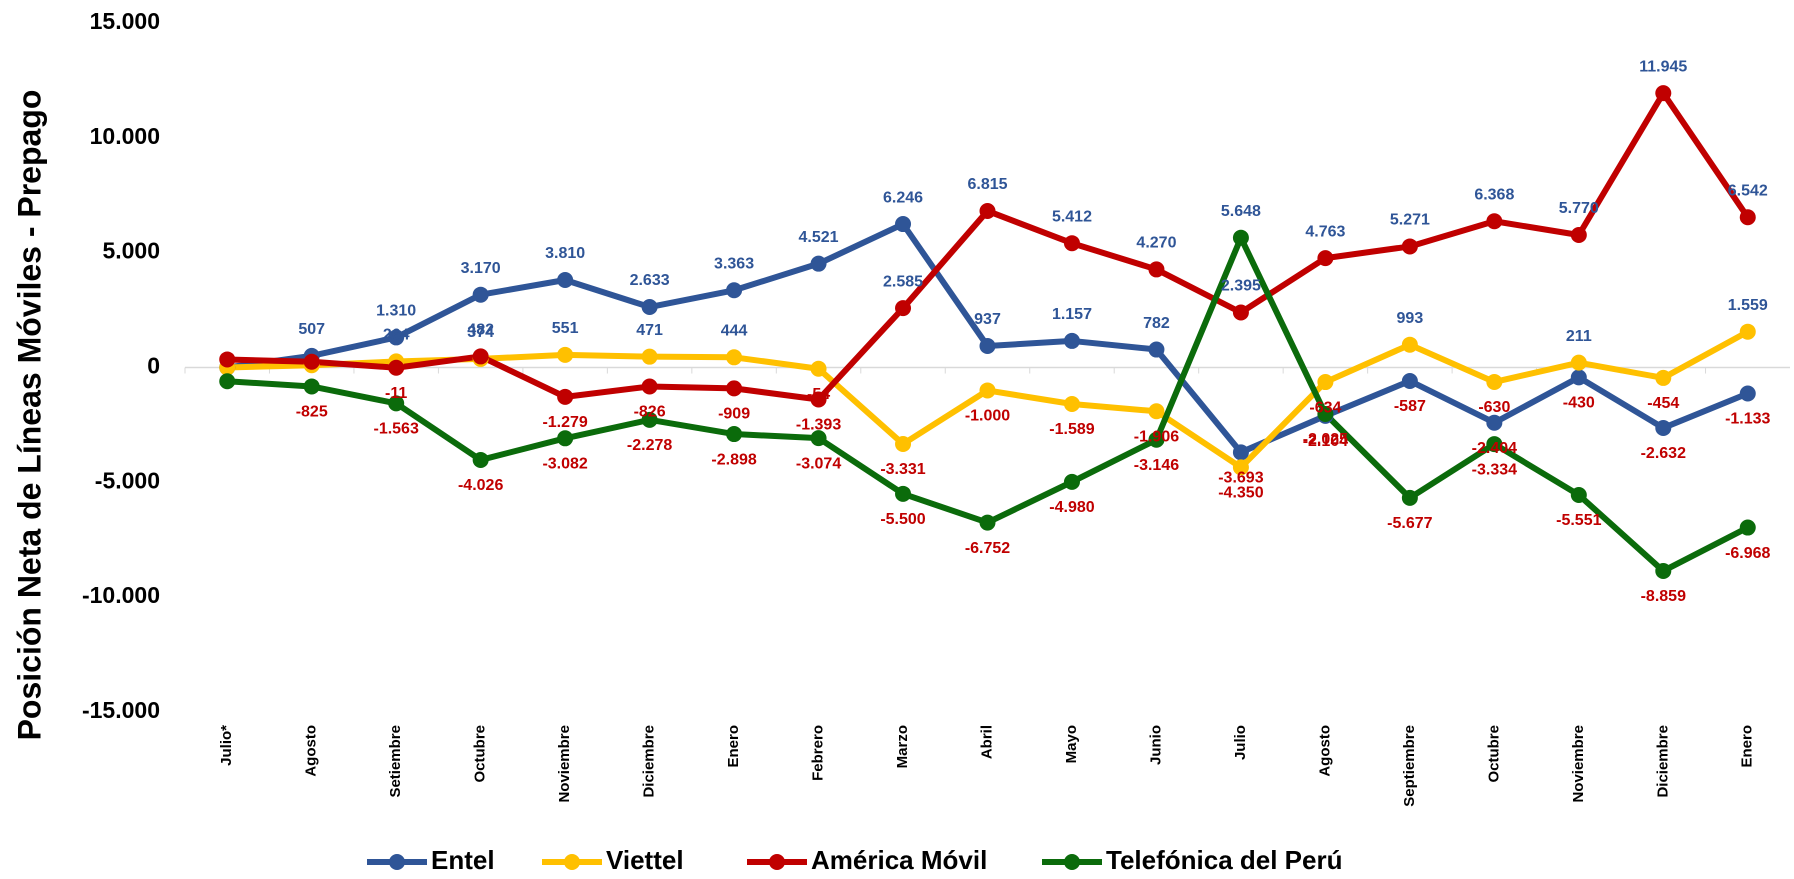  Describe the element at coordinates (1071, 429) in the screenshot. I see `data-label: -1.589` at that location.